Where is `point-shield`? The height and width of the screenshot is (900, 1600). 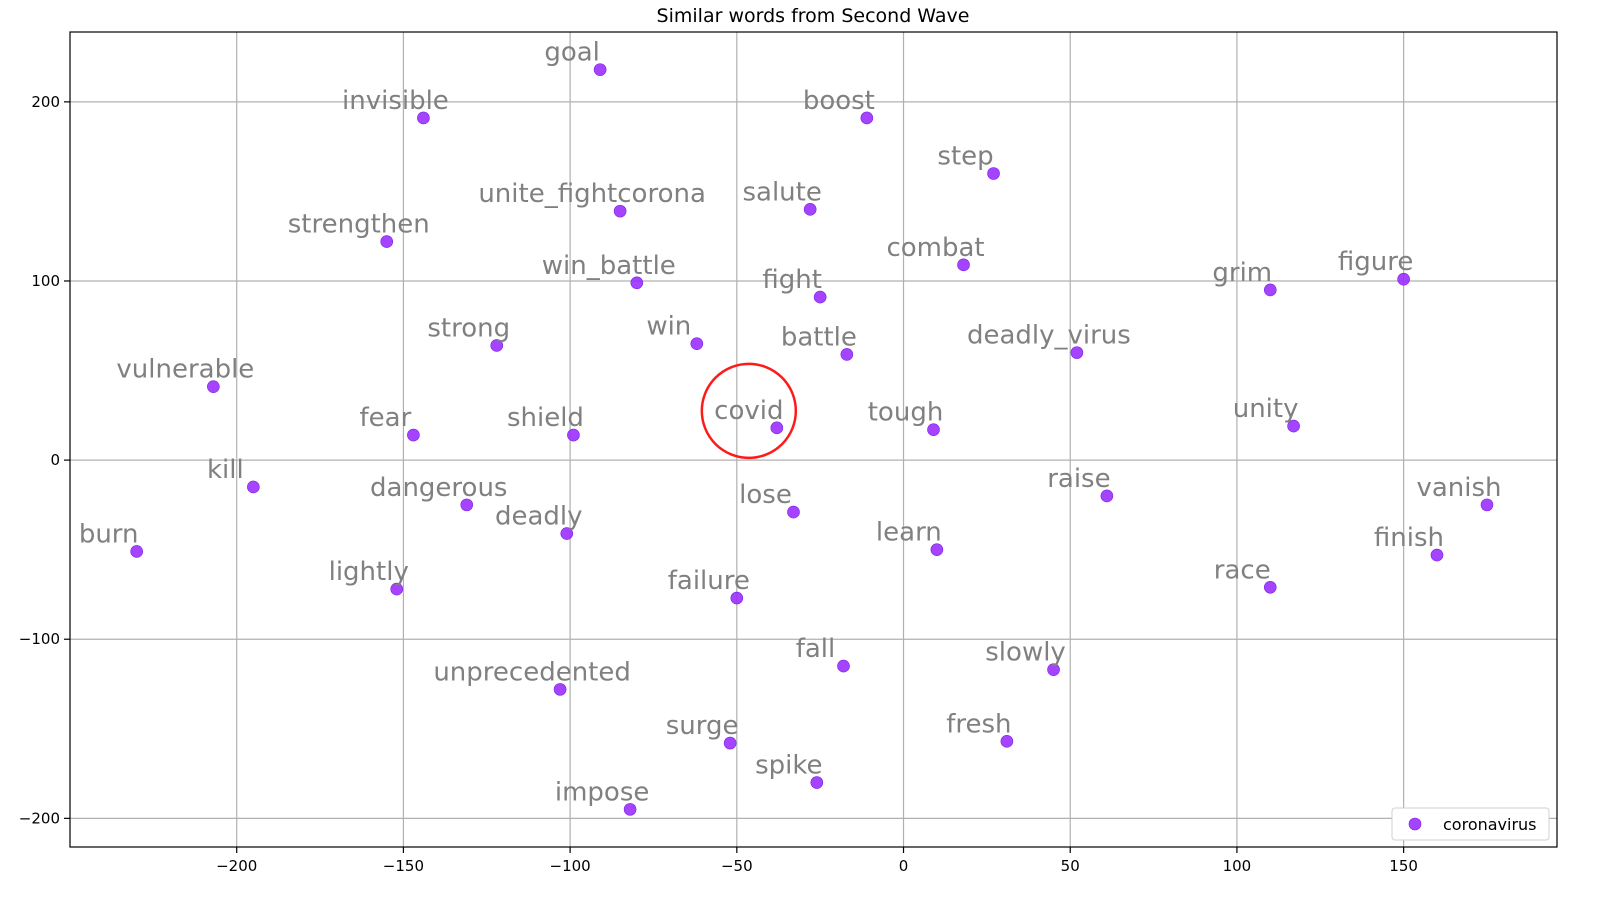 point-shield is located at coordinates (573, 435).